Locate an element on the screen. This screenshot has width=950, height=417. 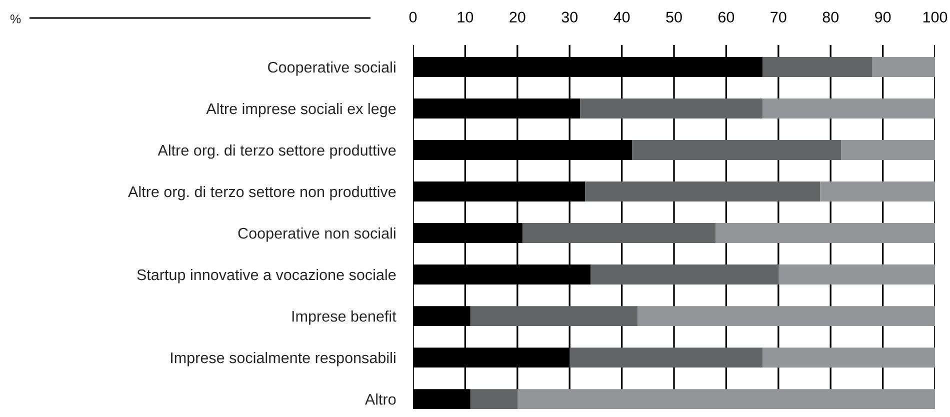
x-tick-label: 90 is located at coordinates (883, 17).